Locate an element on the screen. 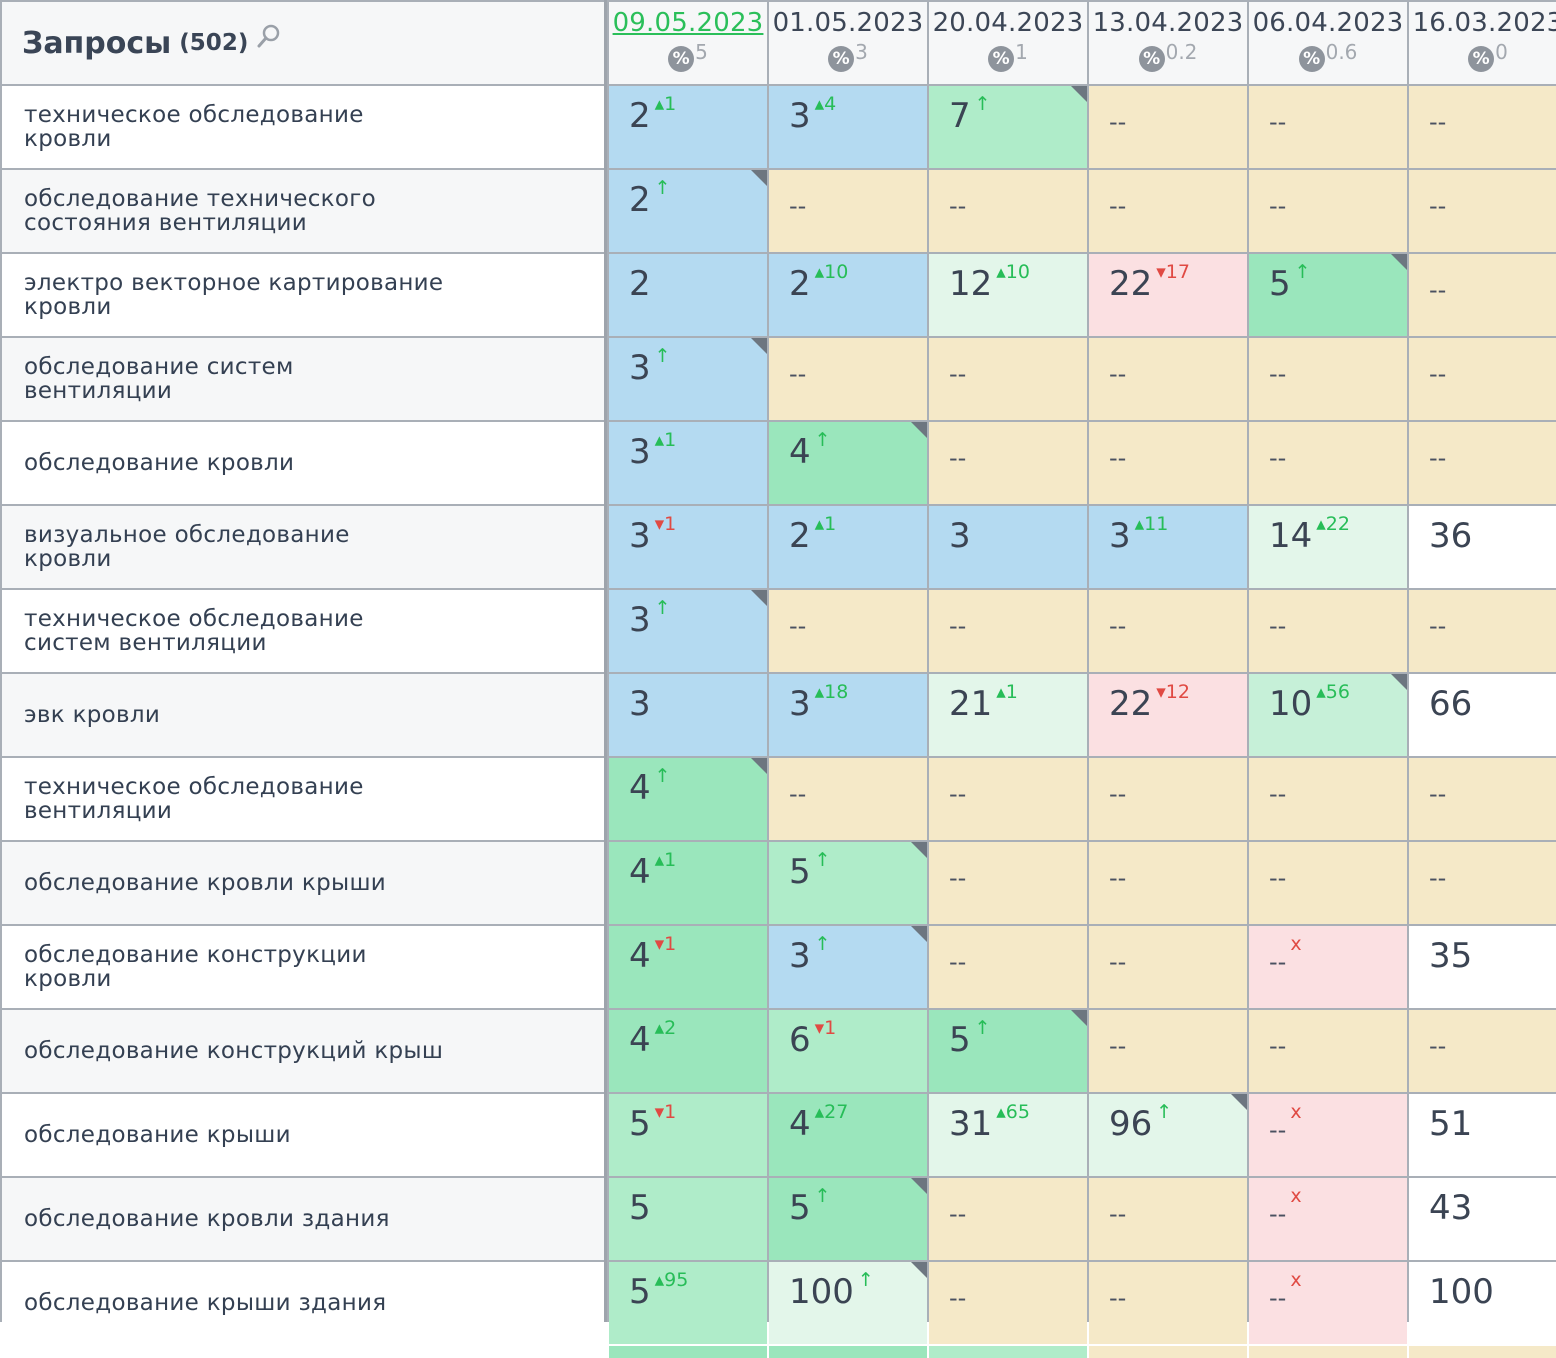 This screenshot has width=1556, height=1358. date-column-header: 13.04.2023% 0.2 is located at coordinates (1168, 43).